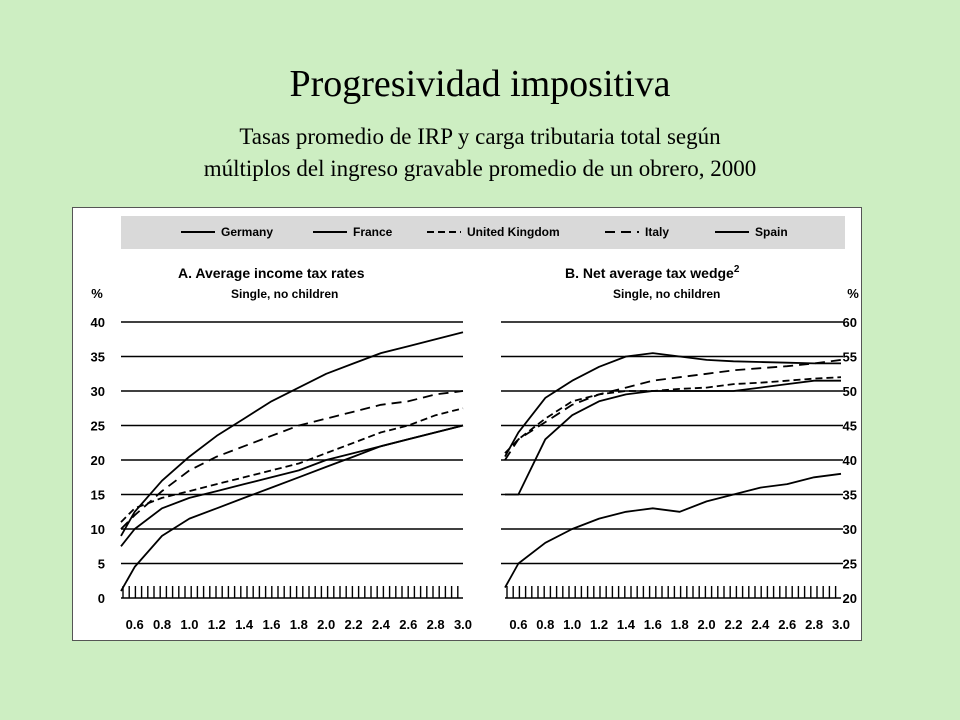 This screenshot has width=960, height=720. Describe the element at coordinates (518, 624) in the screenshot. I see `panel-b-x-tick-label: 0.6` at that location.